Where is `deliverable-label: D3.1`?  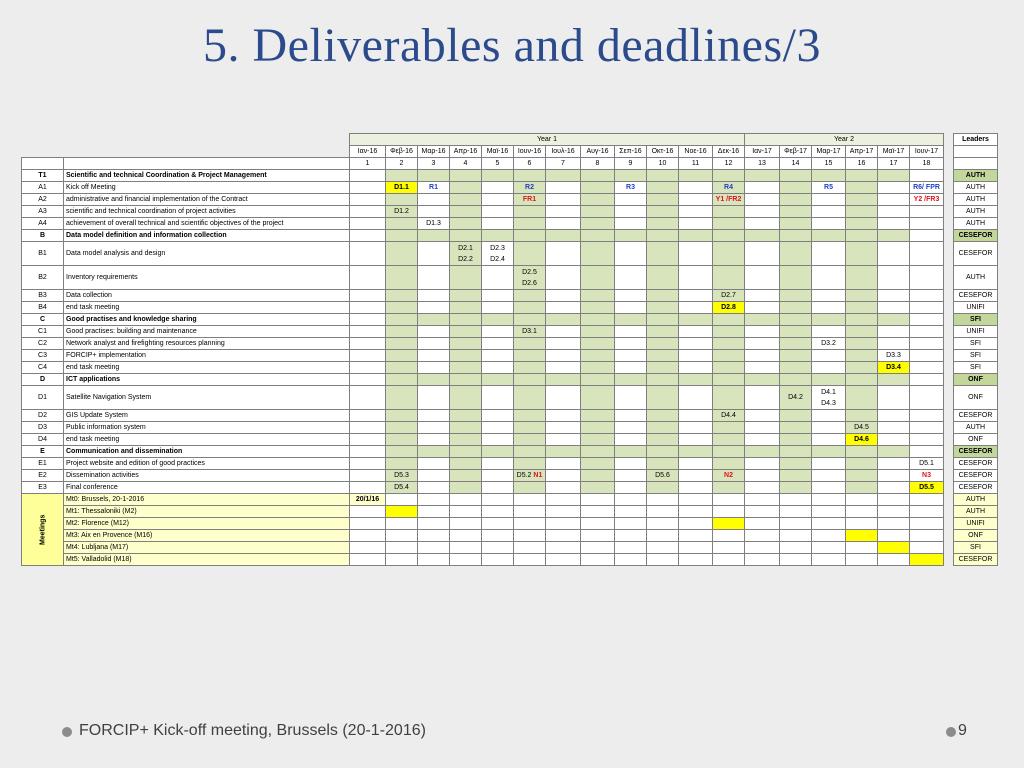 deliverable-label: D3.1 is located at coordinates (529, 331).